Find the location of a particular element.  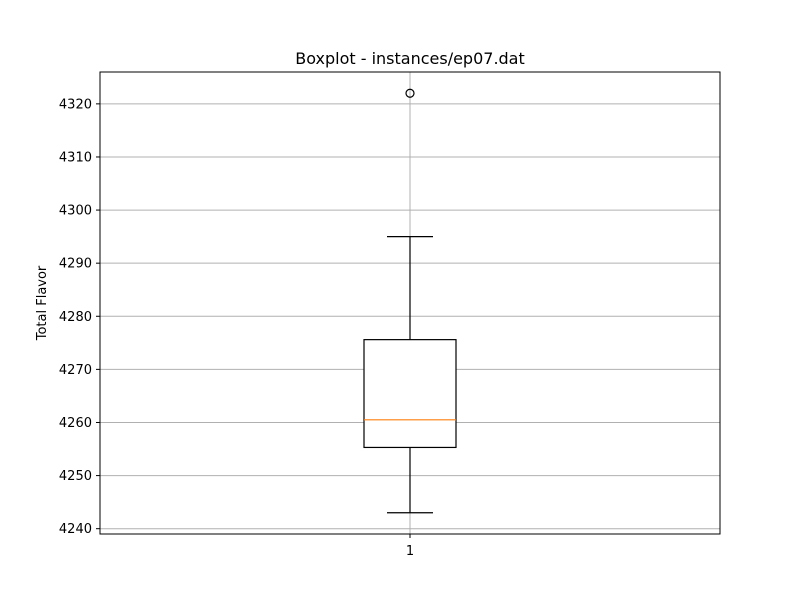

y-tick-label: 4250 is located at coordinates (75, 476).